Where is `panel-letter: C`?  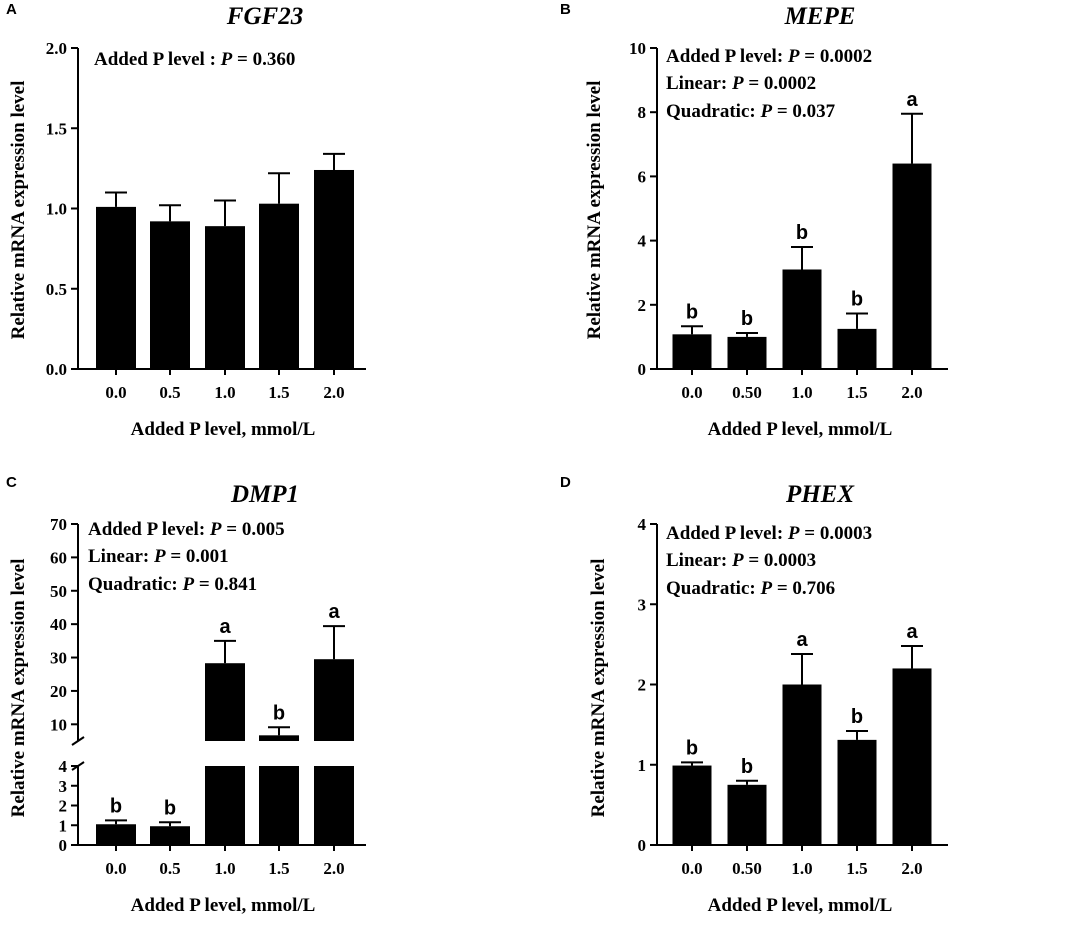 panel-letter: C is located at coordinates (11, 482).